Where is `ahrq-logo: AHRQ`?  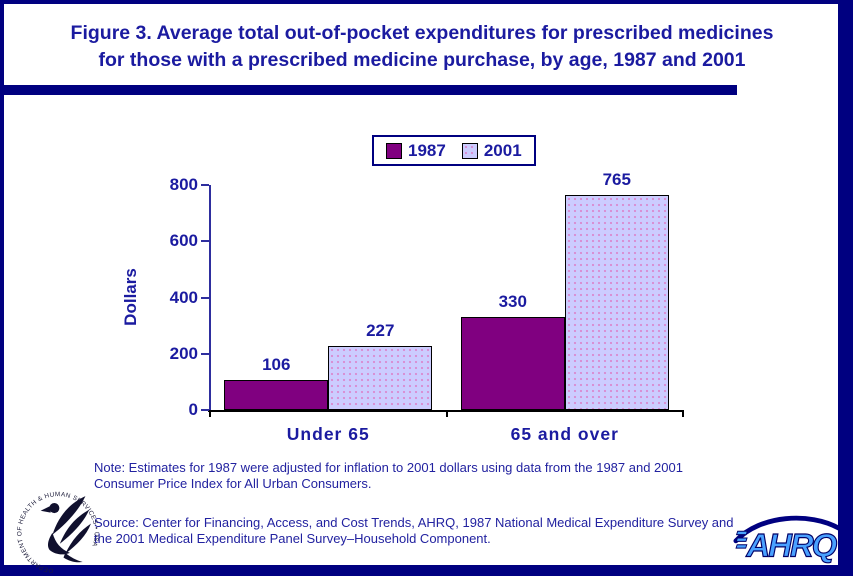 ahrq-logo: AHRQ is located at coordinates (787, 539).